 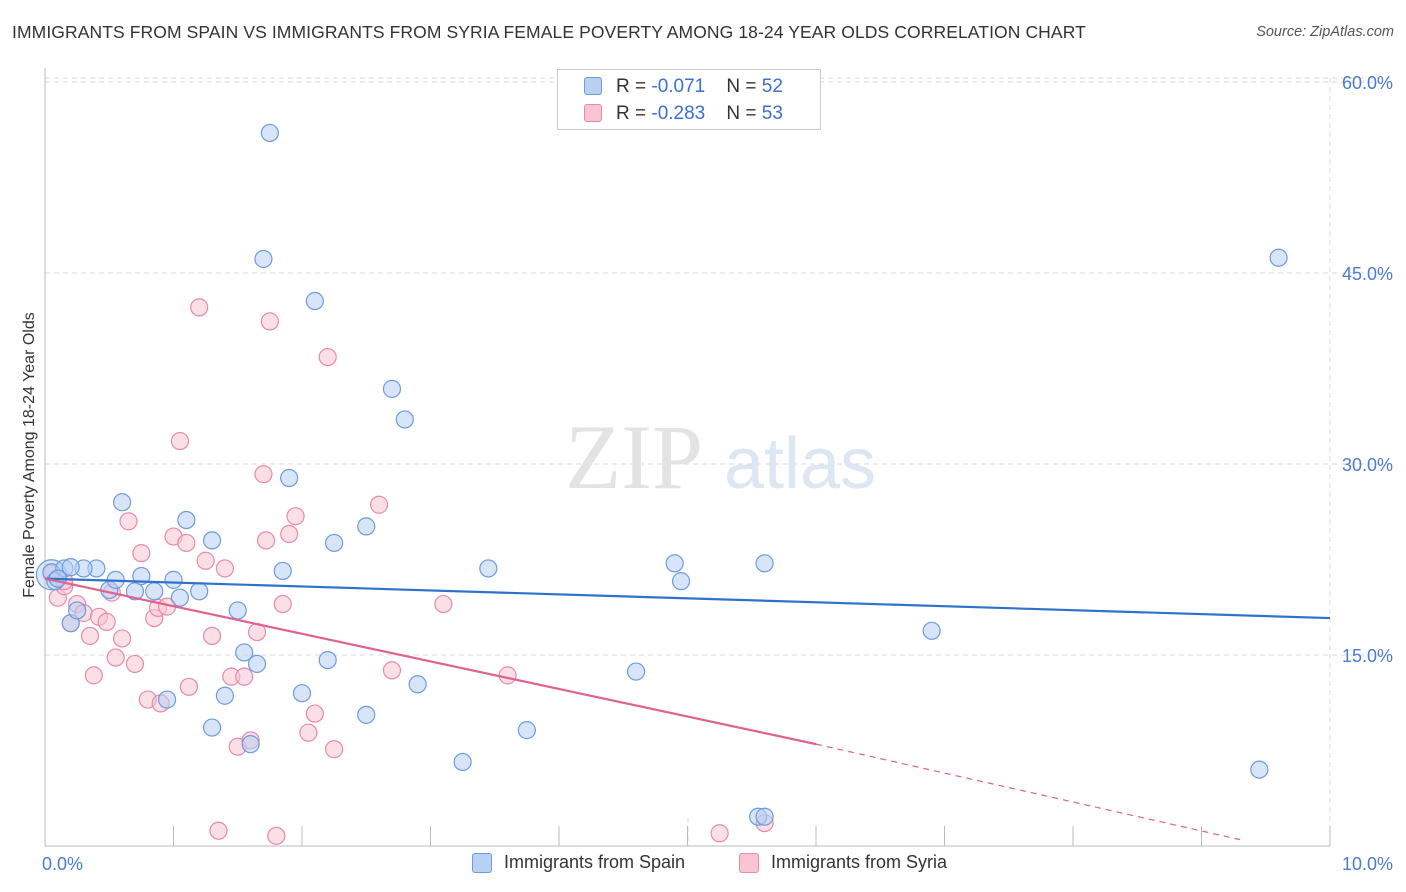 What do you see at coordinates (744, 86) in the screenshot?
I see `legend-n-label-spain: N =` at bounding box center [744, 86].